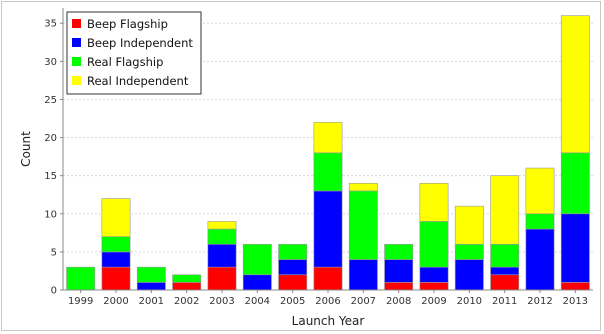 Image resolution: width=604 pixels, height=334 pixels. I want to click on y-tick-label: 30, so click(50, 62).